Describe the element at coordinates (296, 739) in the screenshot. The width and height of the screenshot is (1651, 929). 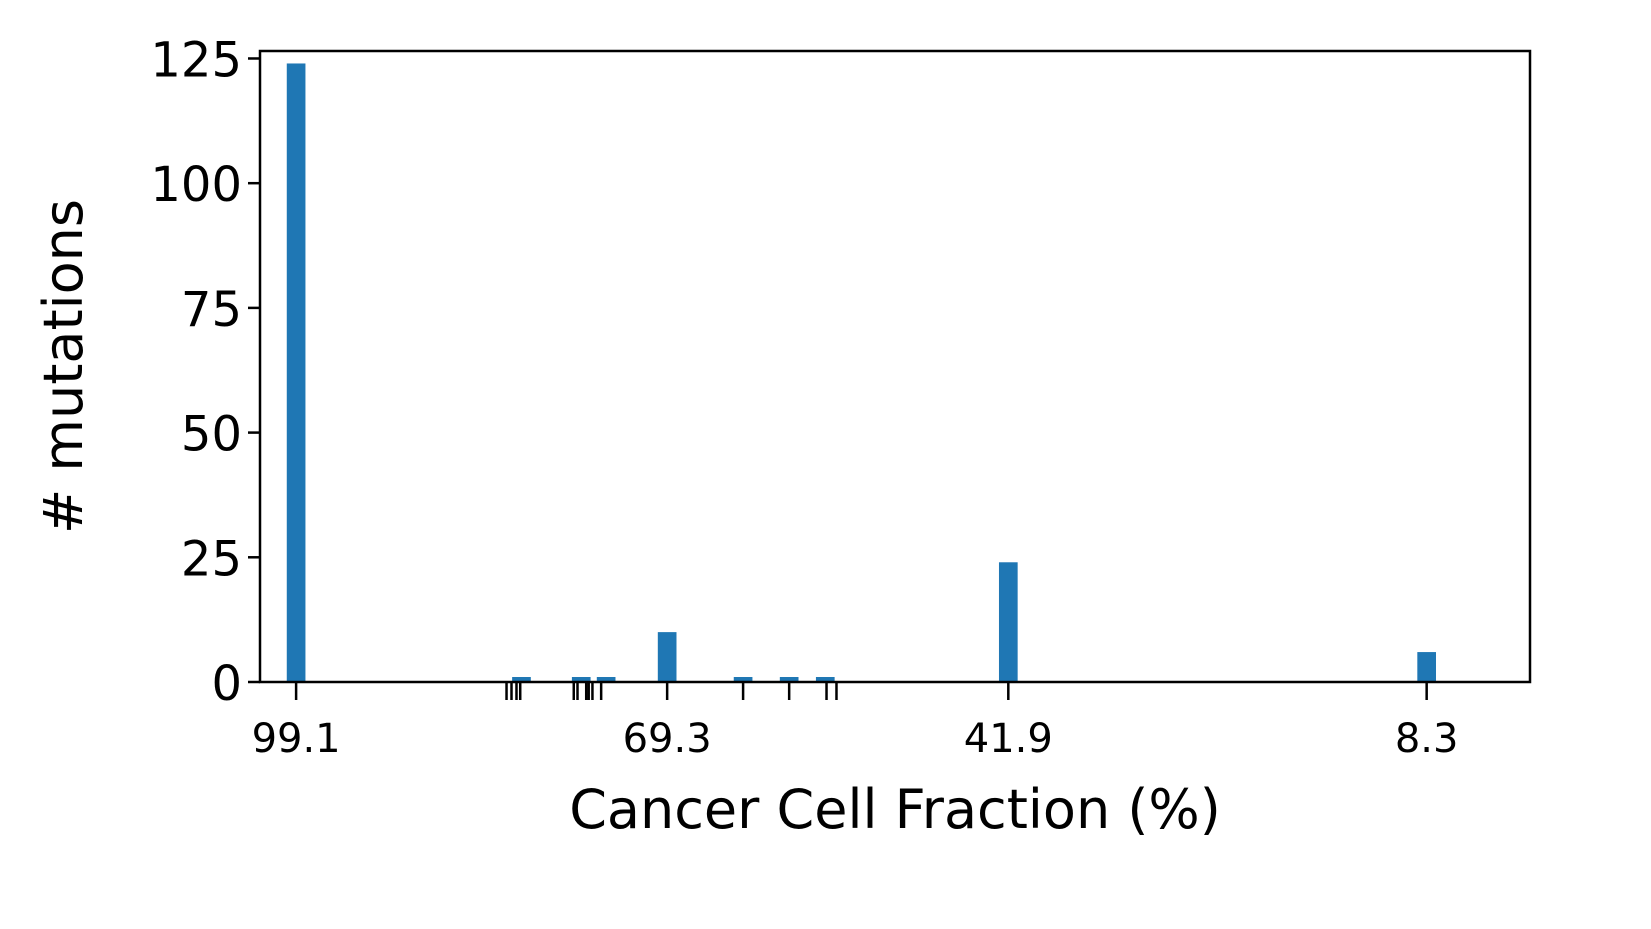
I see `x-tick-label: 99.1` at that location.